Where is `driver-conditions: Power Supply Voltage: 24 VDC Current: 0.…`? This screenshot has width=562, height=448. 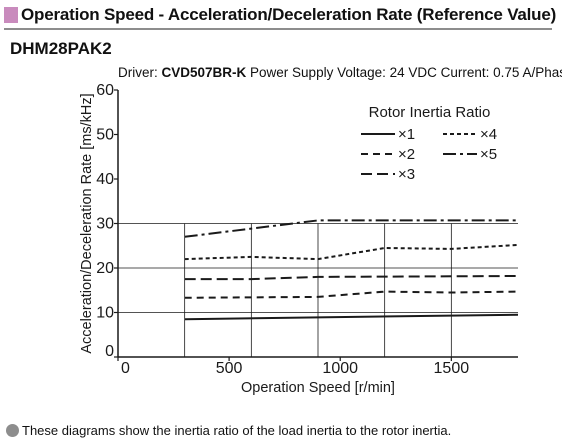
driver-conditions: Power Supply Voltage: 24 VDC Current: 0.… is located at coordinates (404, 72).